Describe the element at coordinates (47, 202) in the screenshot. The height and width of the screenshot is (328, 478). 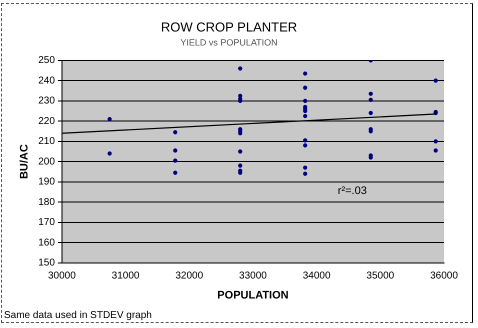
I see `y-tick-label: 180` at that location.